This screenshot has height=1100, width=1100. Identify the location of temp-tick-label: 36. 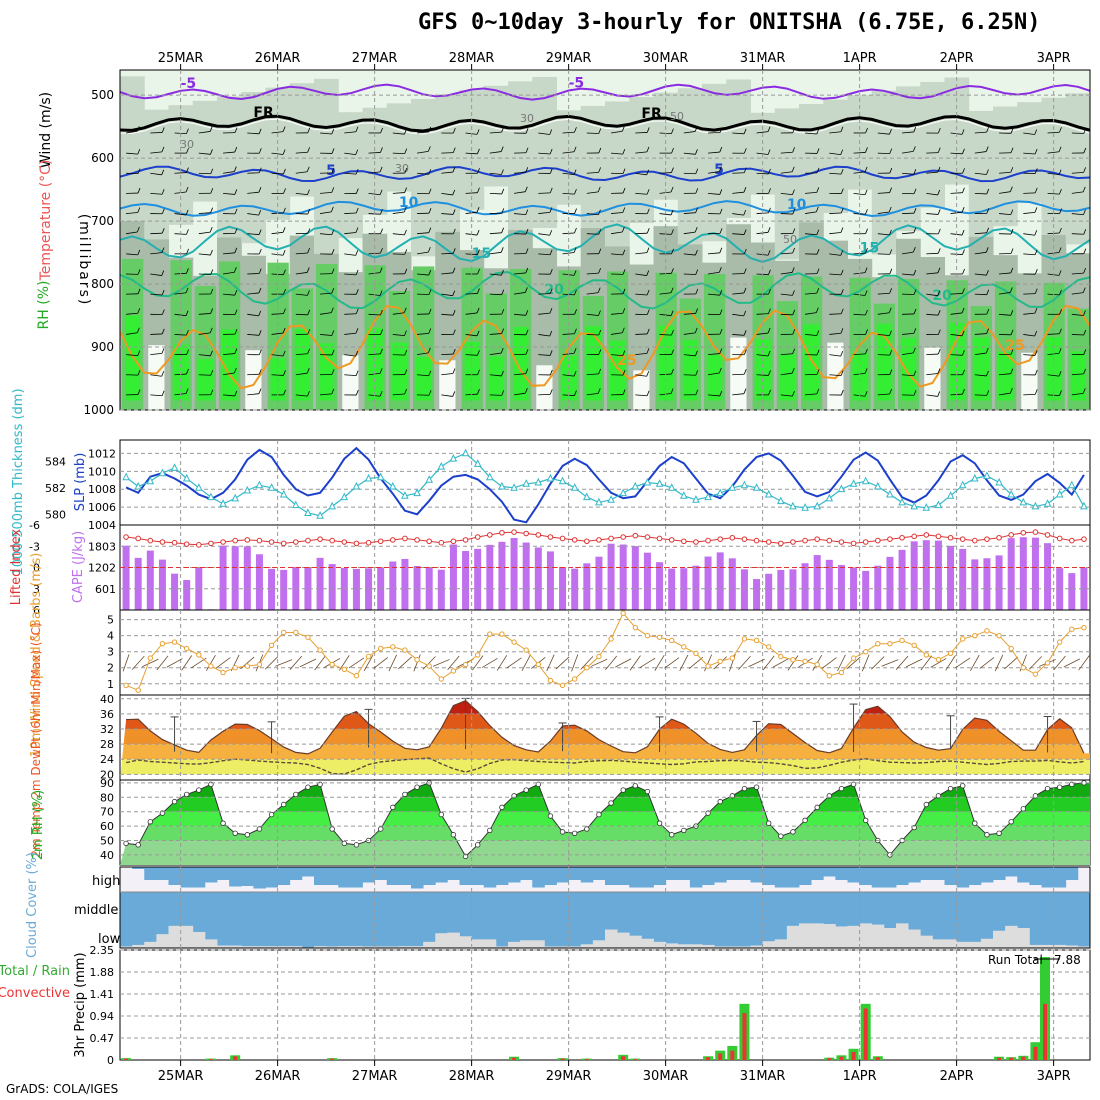
(107, 714).